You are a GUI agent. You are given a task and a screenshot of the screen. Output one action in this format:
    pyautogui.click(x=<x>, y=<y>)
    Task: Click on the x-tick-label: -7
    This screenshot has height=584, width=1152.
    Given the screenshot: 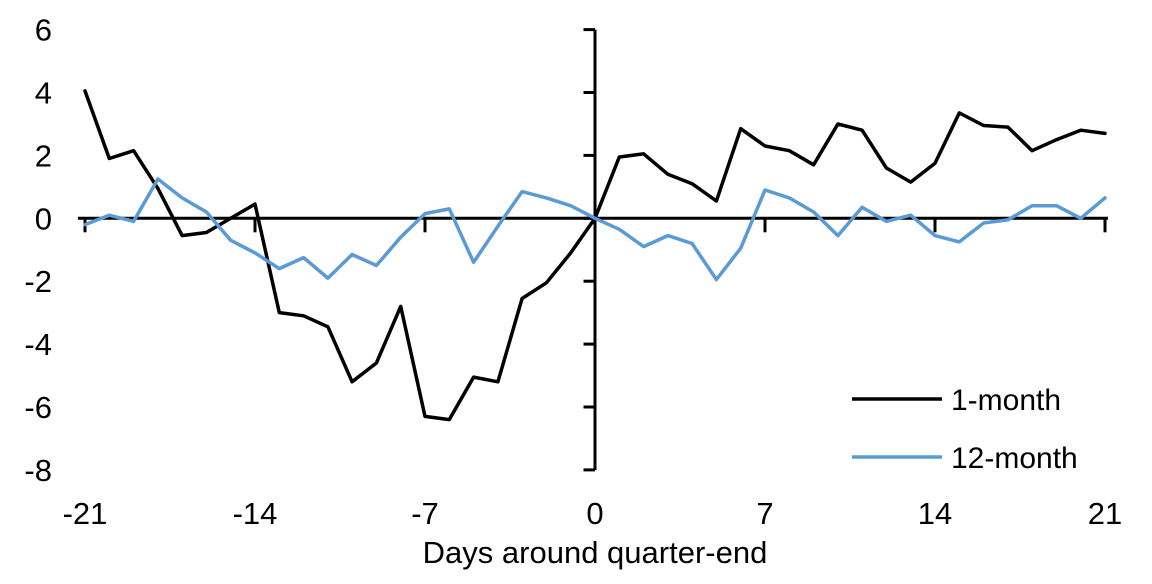 What is the action you would take?
    pyautogui.click(x=425, y=513)
    